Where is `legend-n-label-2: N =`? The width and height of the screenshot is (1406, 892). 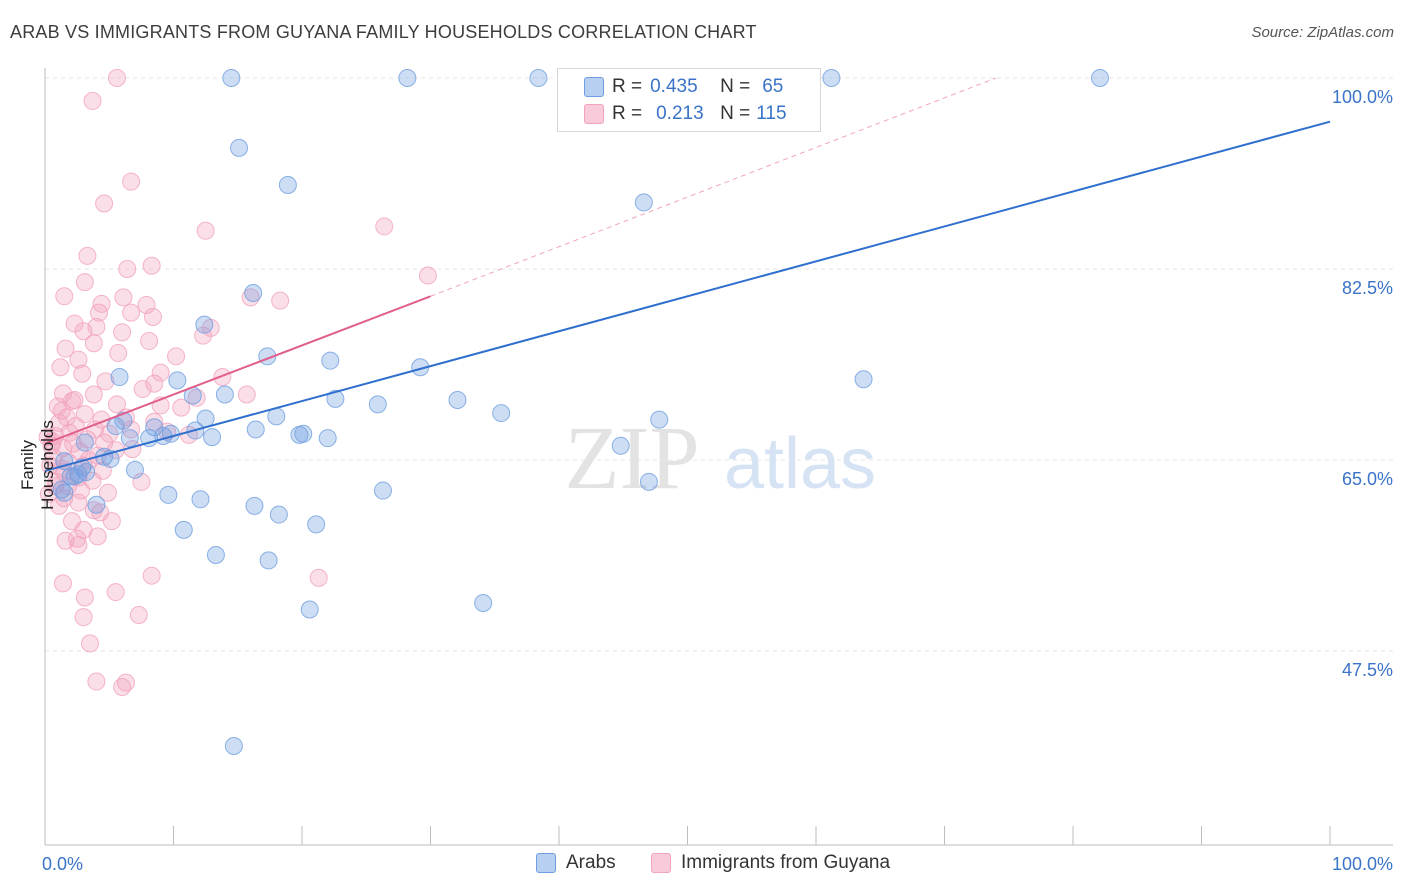 legend-n-label-2: N = is located at coordinates (735, 113).